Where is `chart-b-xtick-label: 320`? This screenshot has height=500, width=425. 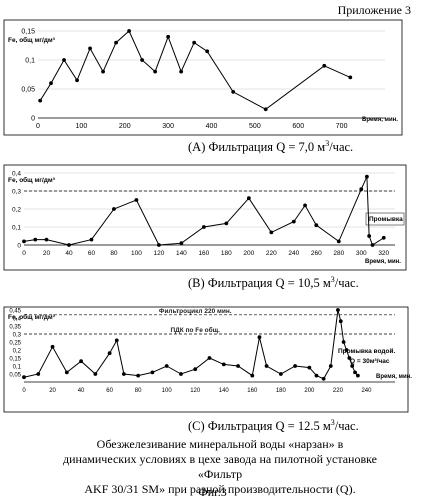
chart-b-xtick-label: 320 is located at coordinates (383, 253).